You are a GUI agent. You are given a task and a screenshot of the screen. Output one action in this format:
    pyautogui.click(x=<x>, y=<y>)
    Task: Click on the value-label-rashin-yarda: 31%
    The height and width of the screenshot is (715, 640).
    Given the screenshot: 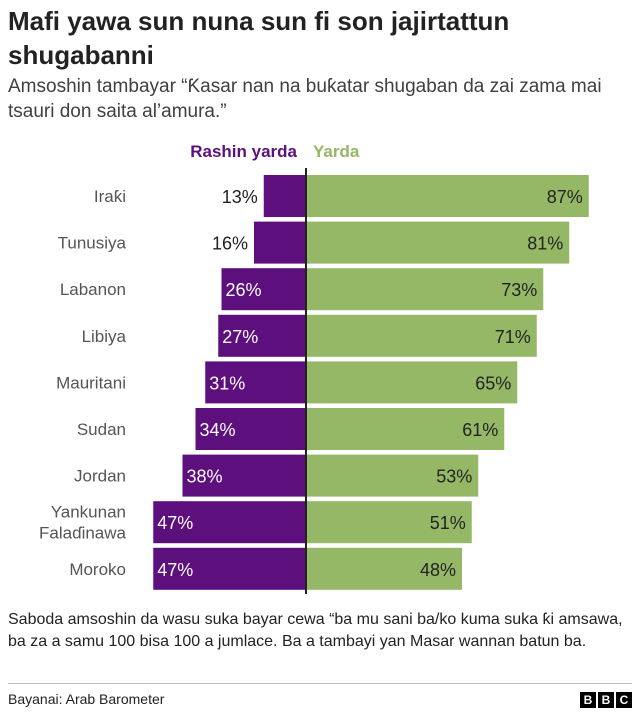 What is the action you would take?
    pyautogui.click(x=227, y=383)
    